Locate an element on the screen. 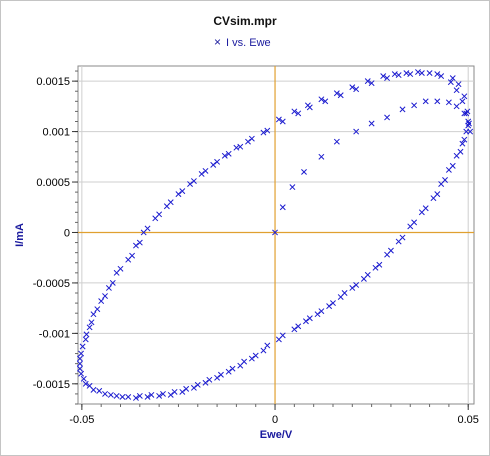 The width and height of the screenshot is (490, 456). y-tick-label: 0.0005 is located at coordinates (53, 183).